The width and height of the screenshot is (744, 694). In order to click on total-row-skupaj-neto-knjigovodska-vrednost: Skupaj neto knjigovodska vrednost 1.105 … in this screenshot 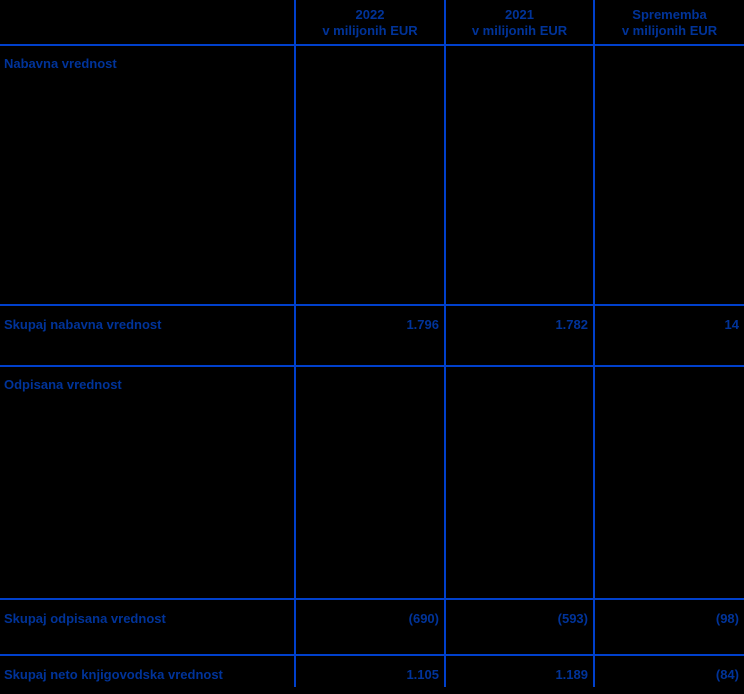, I will do `click(372, 671)`.